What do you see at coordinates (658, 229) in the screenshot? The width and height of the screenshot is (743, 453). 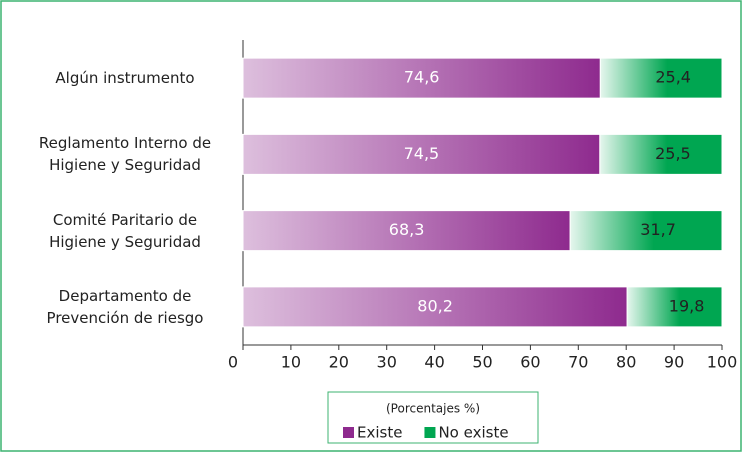 I see `data-label: 31,7` at bounding box center [658, 229].